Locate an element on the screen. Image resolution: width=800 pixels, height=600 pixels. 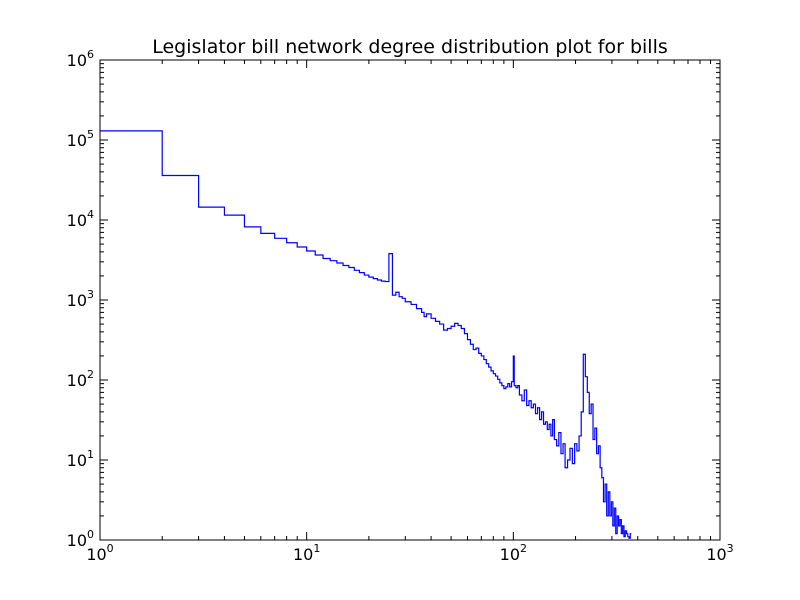
y-tick-label-2: 10² is located at coordinates (80, 379).